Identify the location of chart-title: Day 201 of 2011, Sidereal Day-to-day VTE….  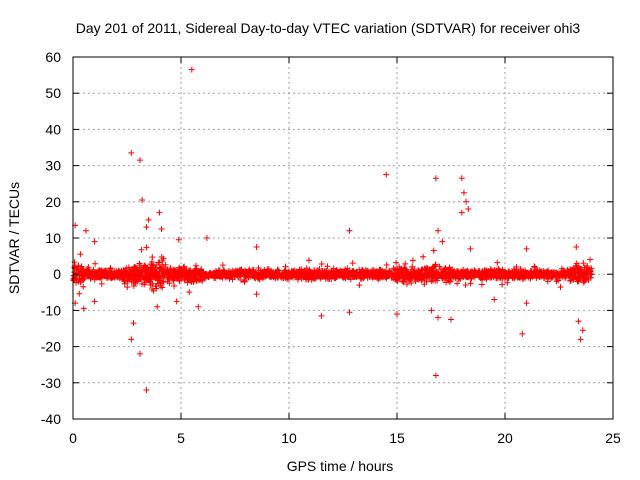
(328, 28).